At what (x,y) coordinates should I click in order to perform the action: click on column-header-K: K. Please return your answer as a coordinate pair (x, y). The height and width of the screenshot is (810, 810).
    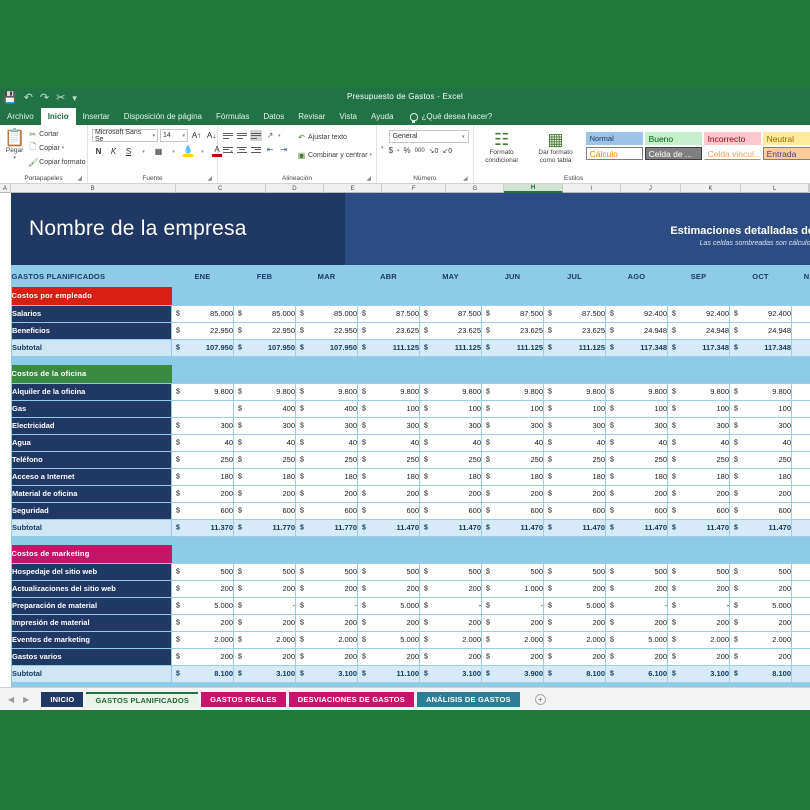
    Looking at the image, I should click on (711, 188).